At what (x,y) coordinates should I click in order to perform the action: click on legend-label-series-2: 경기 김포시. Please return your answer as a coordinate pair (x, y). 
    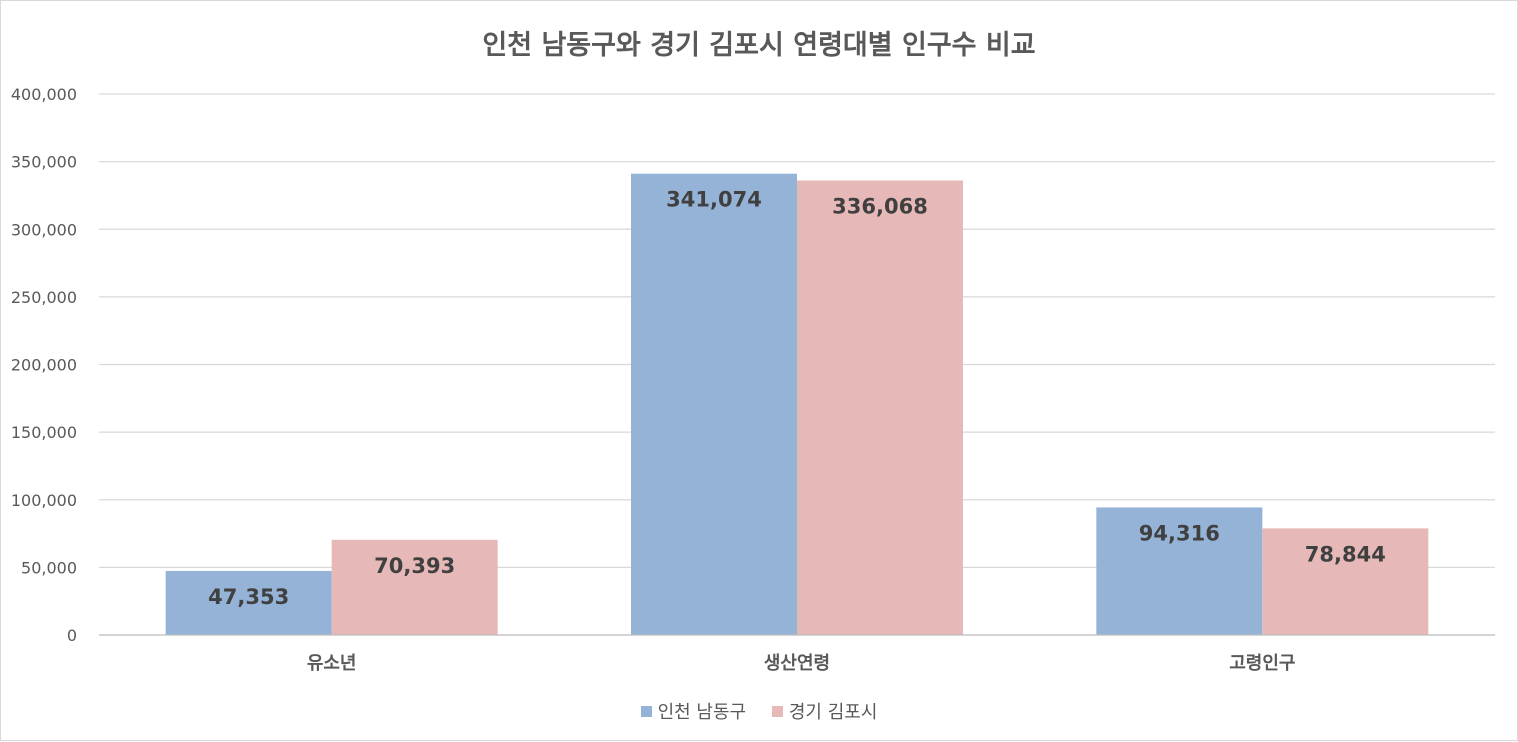
    Looking at the image, I should click on (833, 712).